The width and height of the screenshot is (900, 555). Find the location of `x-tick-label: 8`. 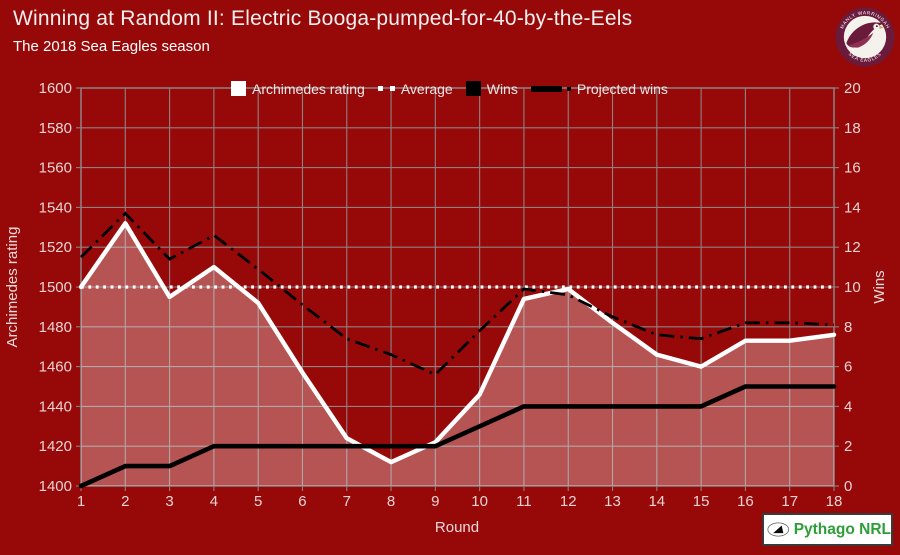

x-tick-label: 8 is located at coordinates (391, 501).